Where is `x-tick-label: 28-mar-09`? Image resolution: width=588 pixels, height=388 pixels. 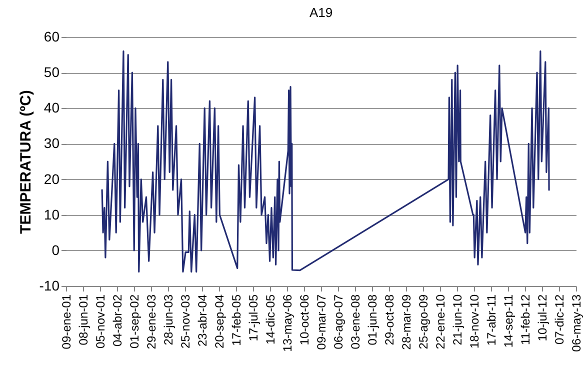
x-tick-label: 28-mar-09 is located at coordinates (407, 322).